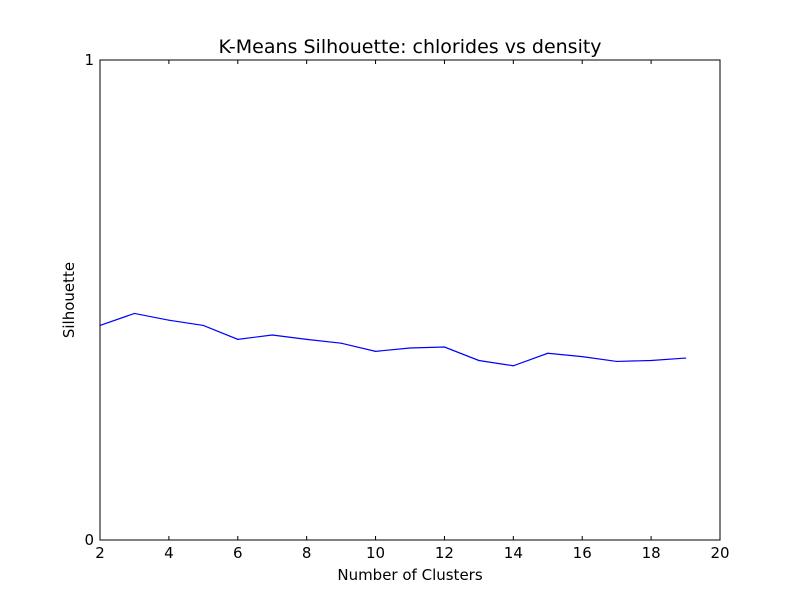 The width and height of the screenshot is (800, 600). Describe the element at coordinates (409, 575) in the screenshot. I see `x-axis-label: Number of Clusters` at that location.